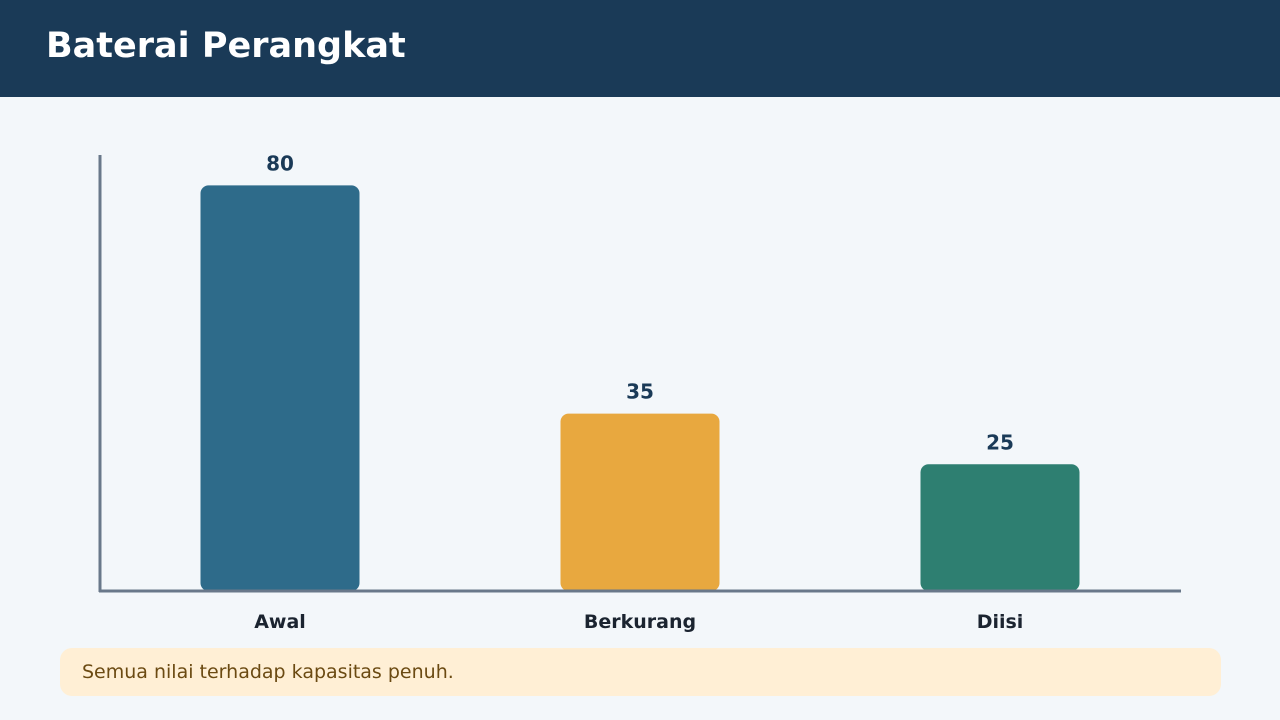 Image resolution: width=1280 pixels, height=720 pixels. What do you see at coordinates (280, 388) in the screenshot?
I see `bar-awal` at bounding box center [280, 388].